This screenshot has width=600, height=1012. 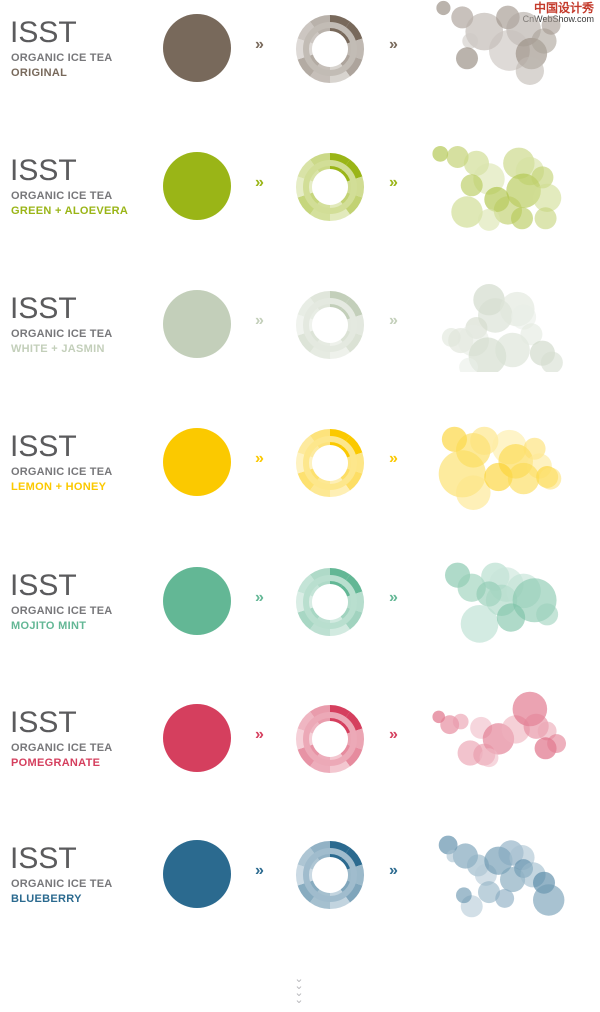 I want to click on watermark-chinese-text: 中国设计秀, so click(x=563, y=8).